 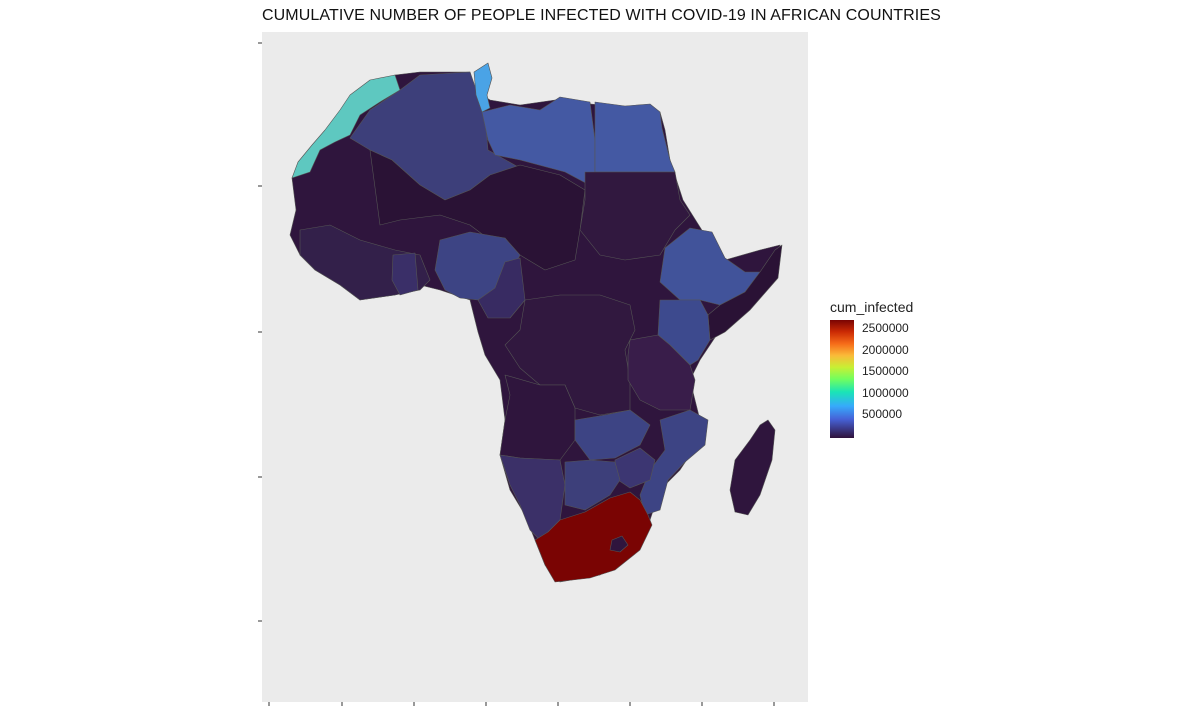 What do you see at coordinates (872, 307) in the screenshot?
I see `legend-title: cum_infected` at bounding box center [872, 307].